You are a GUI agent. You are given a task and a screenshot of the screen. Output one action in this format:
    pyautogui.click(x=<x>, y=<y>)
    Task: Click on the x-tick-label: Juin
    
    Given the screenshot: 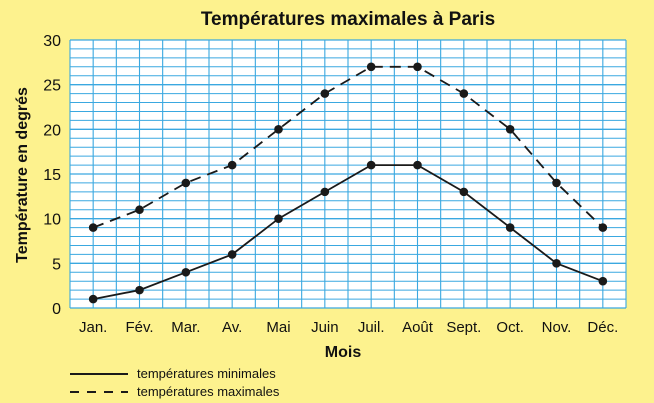 What is the action you would take?
    pyautogui.click(x=325, y=327)
    